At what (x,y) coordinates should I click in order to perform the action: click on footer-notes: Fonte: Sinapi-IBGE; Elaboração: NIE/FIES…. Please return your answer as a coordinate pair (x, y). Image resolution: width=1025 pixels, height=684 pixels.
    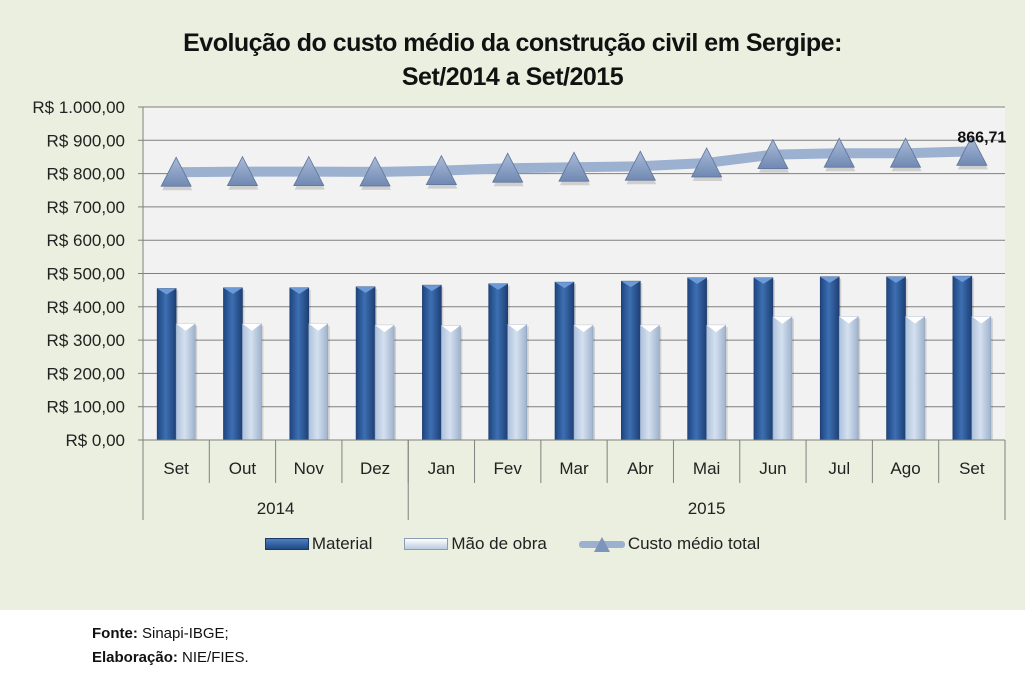
    Looking at the image, I should click on (170, 646).